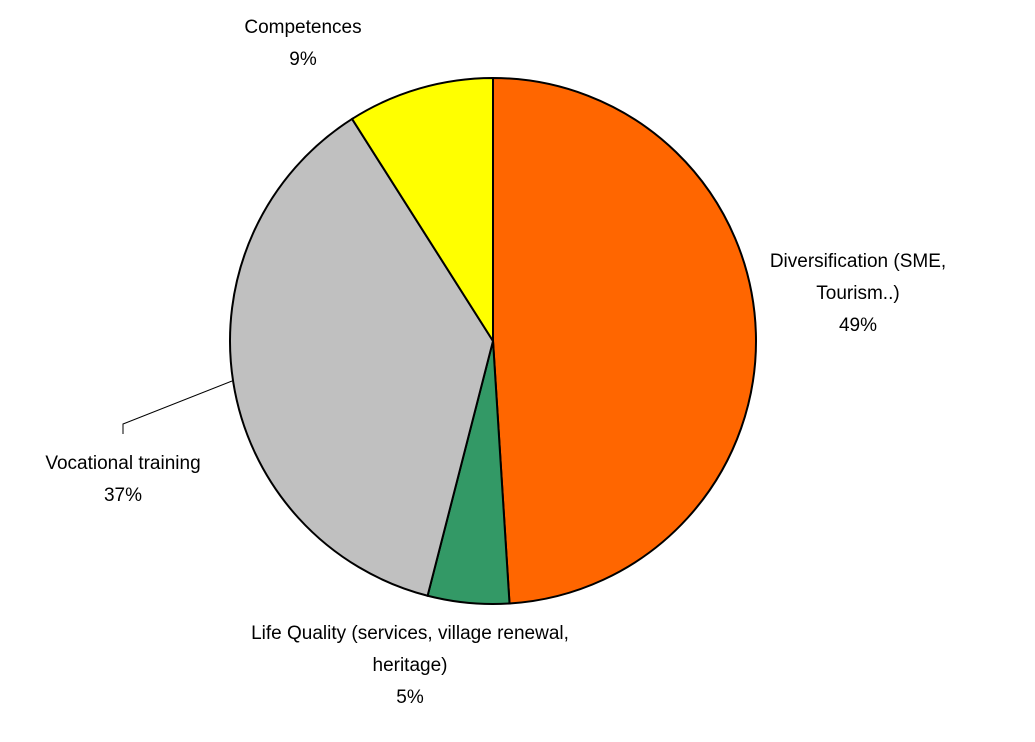  Describe the element at coordinates (123, 463) in the screenshot. I see `category-label: Vocational training` at that location.